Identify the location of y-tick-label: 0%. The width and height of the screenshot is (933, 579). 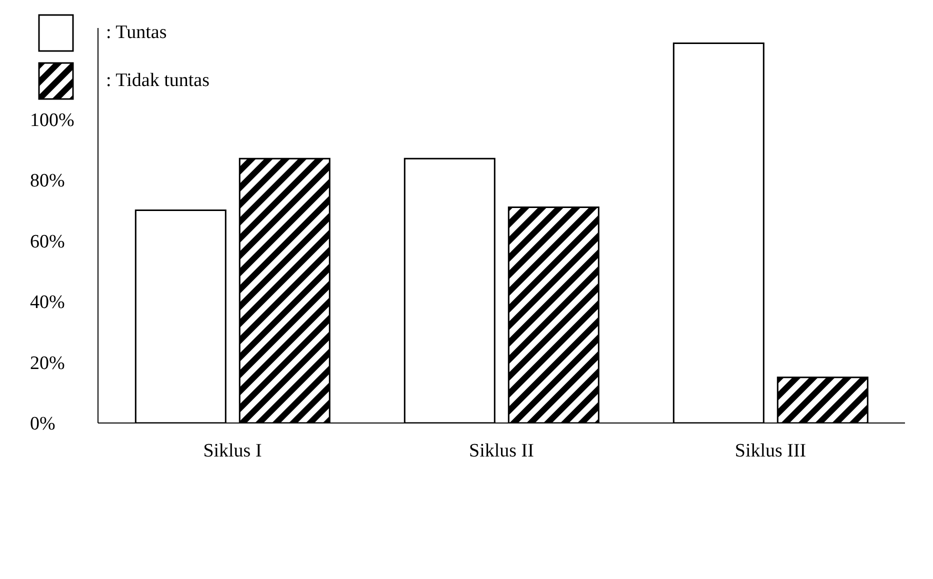
(43, 424).